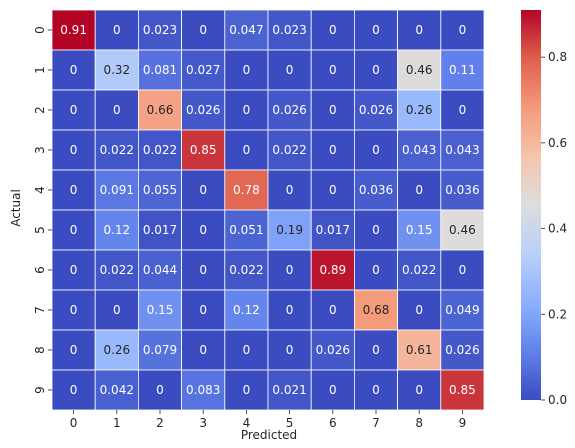  What do you see at coordinates (333, 230) in the screenshot?
I see `heatmap-cell-label: 0.017` at bounding box center [333, 230].